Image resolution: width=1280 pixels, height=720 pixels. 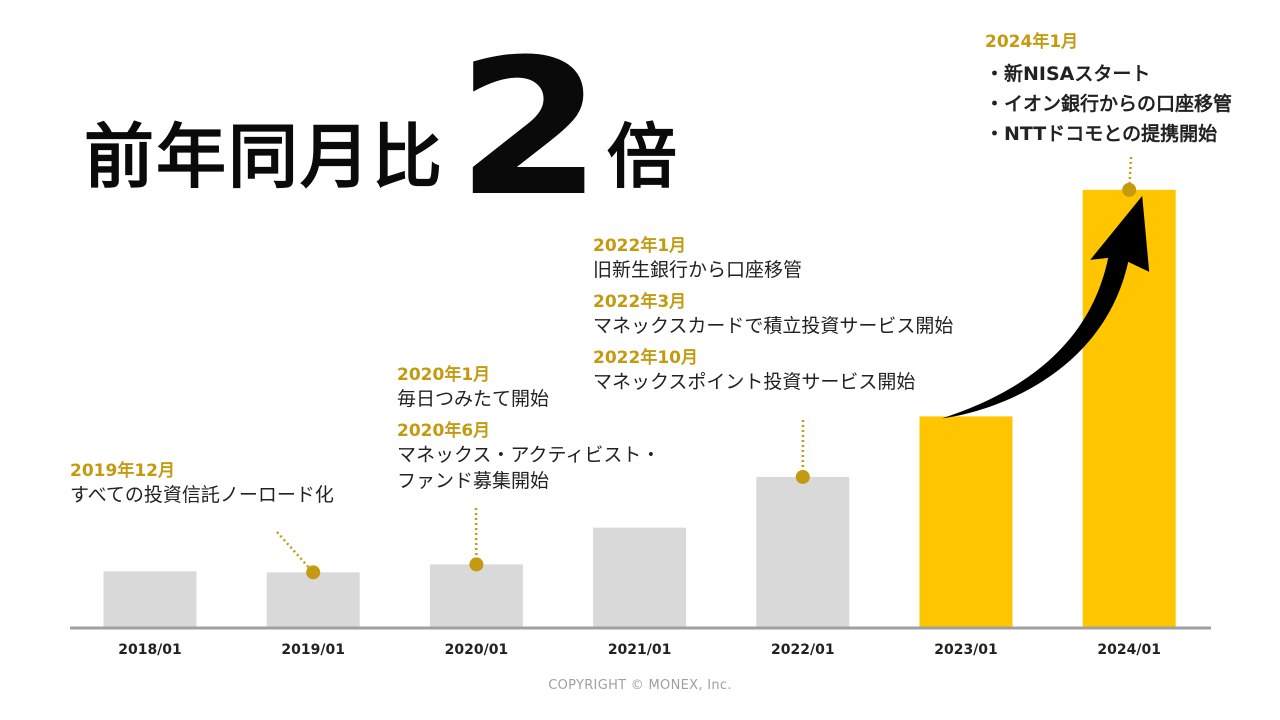 I want to click on annotation-text: マネックスポイント投資サービス開始, so click(x=754, y=382).